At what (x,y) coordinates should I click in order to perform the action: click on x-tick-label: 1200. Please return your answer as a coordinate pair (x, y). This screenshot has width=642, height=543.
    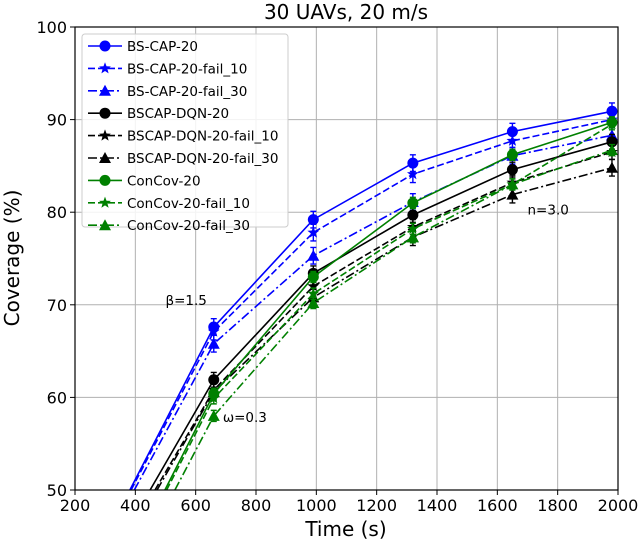
    Looking at the image, I should click on (376, 505).